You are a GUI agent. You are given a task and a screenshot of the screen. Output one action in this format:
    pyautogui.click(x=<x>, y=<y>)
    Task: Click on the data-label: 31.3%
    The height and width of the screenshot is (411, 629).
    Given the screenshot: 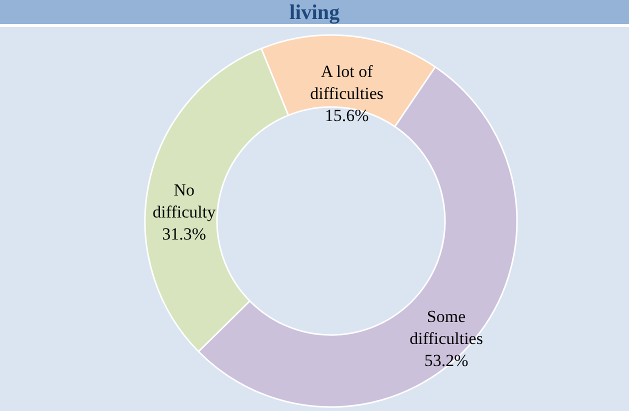 What is the action you would take?
    pyautogui.click(x=184, y=234)
    